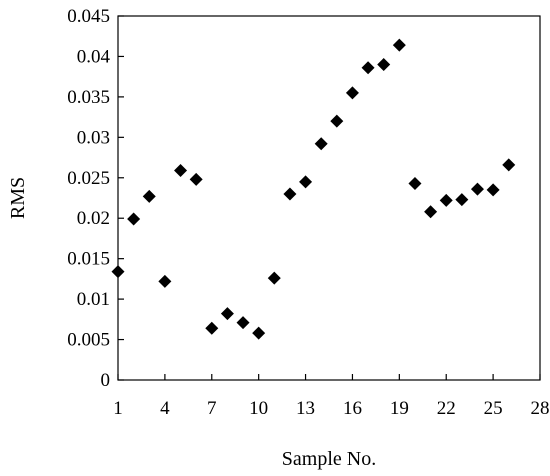 The width and height of the screenshot is (550, 476). Describe the element at coordinates (94, 56) in the screenshot. I see `y-tick-label: 0.04` at that location.